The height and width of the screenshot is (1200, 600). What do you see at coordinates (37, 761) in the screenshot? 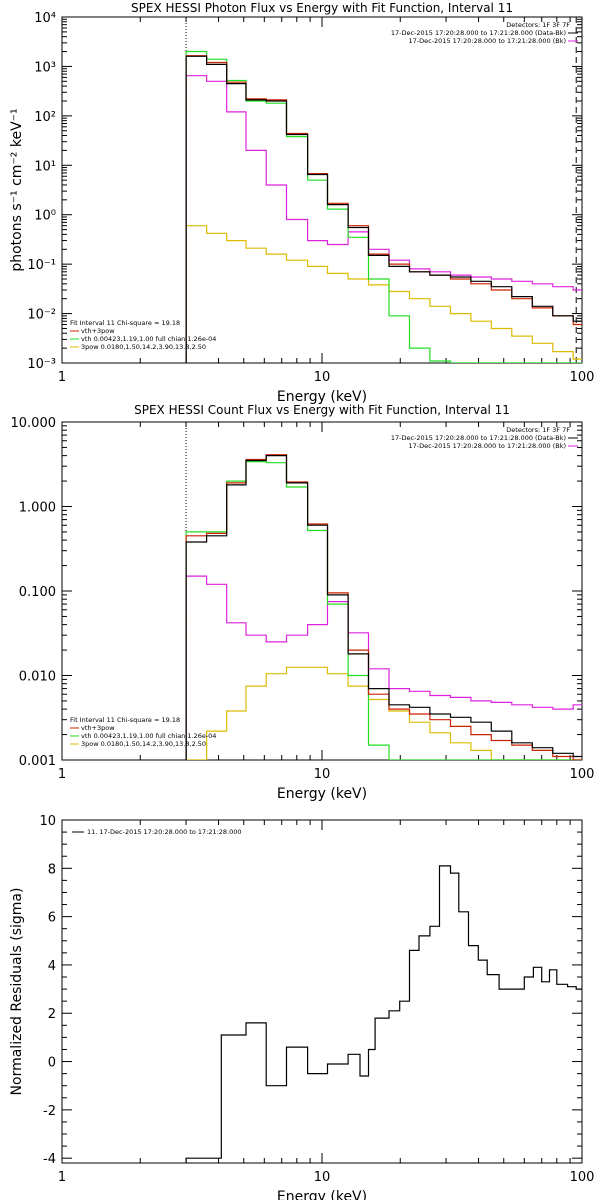
I see `y-tick-label: 0.001` at bounding box center [37, 761].